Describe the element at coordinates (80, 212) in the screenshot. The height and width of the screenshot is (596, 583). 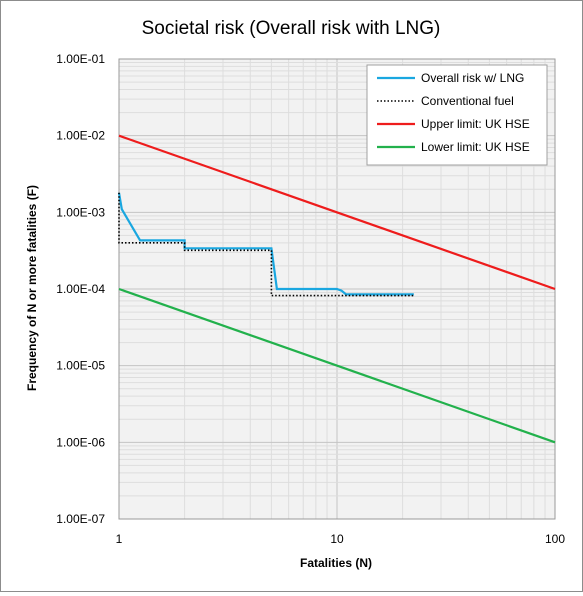
I see `y-tick-label: 1.00E-03` at that location.